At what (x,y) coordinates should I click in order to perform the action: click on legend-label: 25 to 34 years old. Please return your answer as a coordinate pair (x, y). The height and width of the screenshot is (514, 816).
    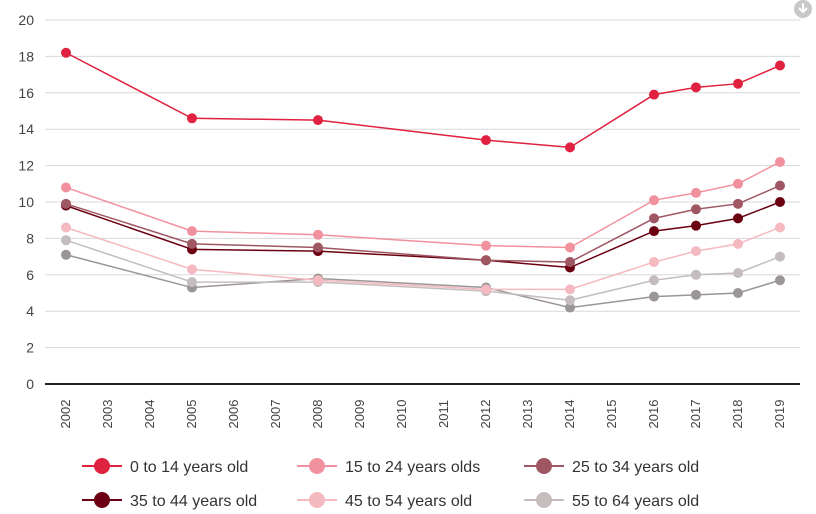
    Looking at the image, I should click on (635, 467).